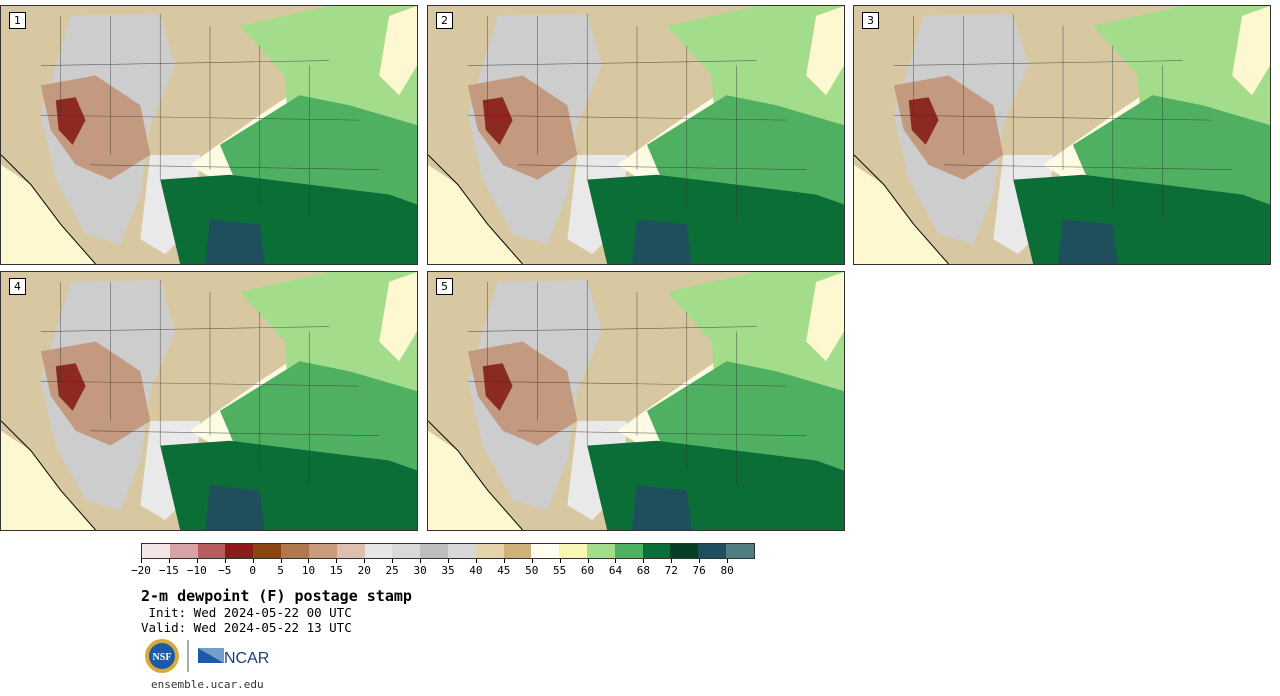 This screenshot has height=696, width=1280. What do you see at coordinates (420, 570) in the screenshot?
I see `colorbar-tick-label: 30` at bounding box center [420, 570].